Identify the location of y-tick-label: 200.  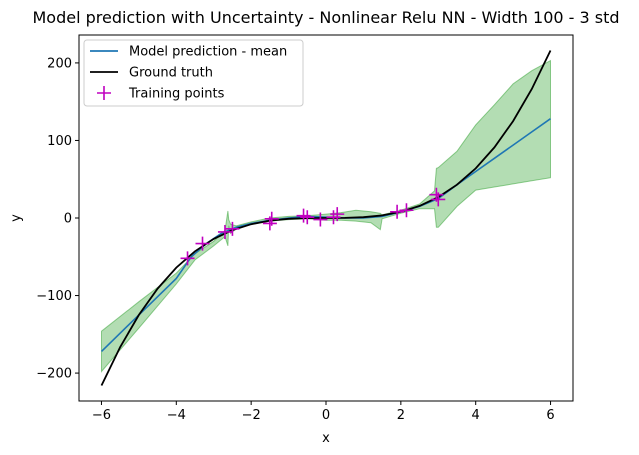
(59, 63).